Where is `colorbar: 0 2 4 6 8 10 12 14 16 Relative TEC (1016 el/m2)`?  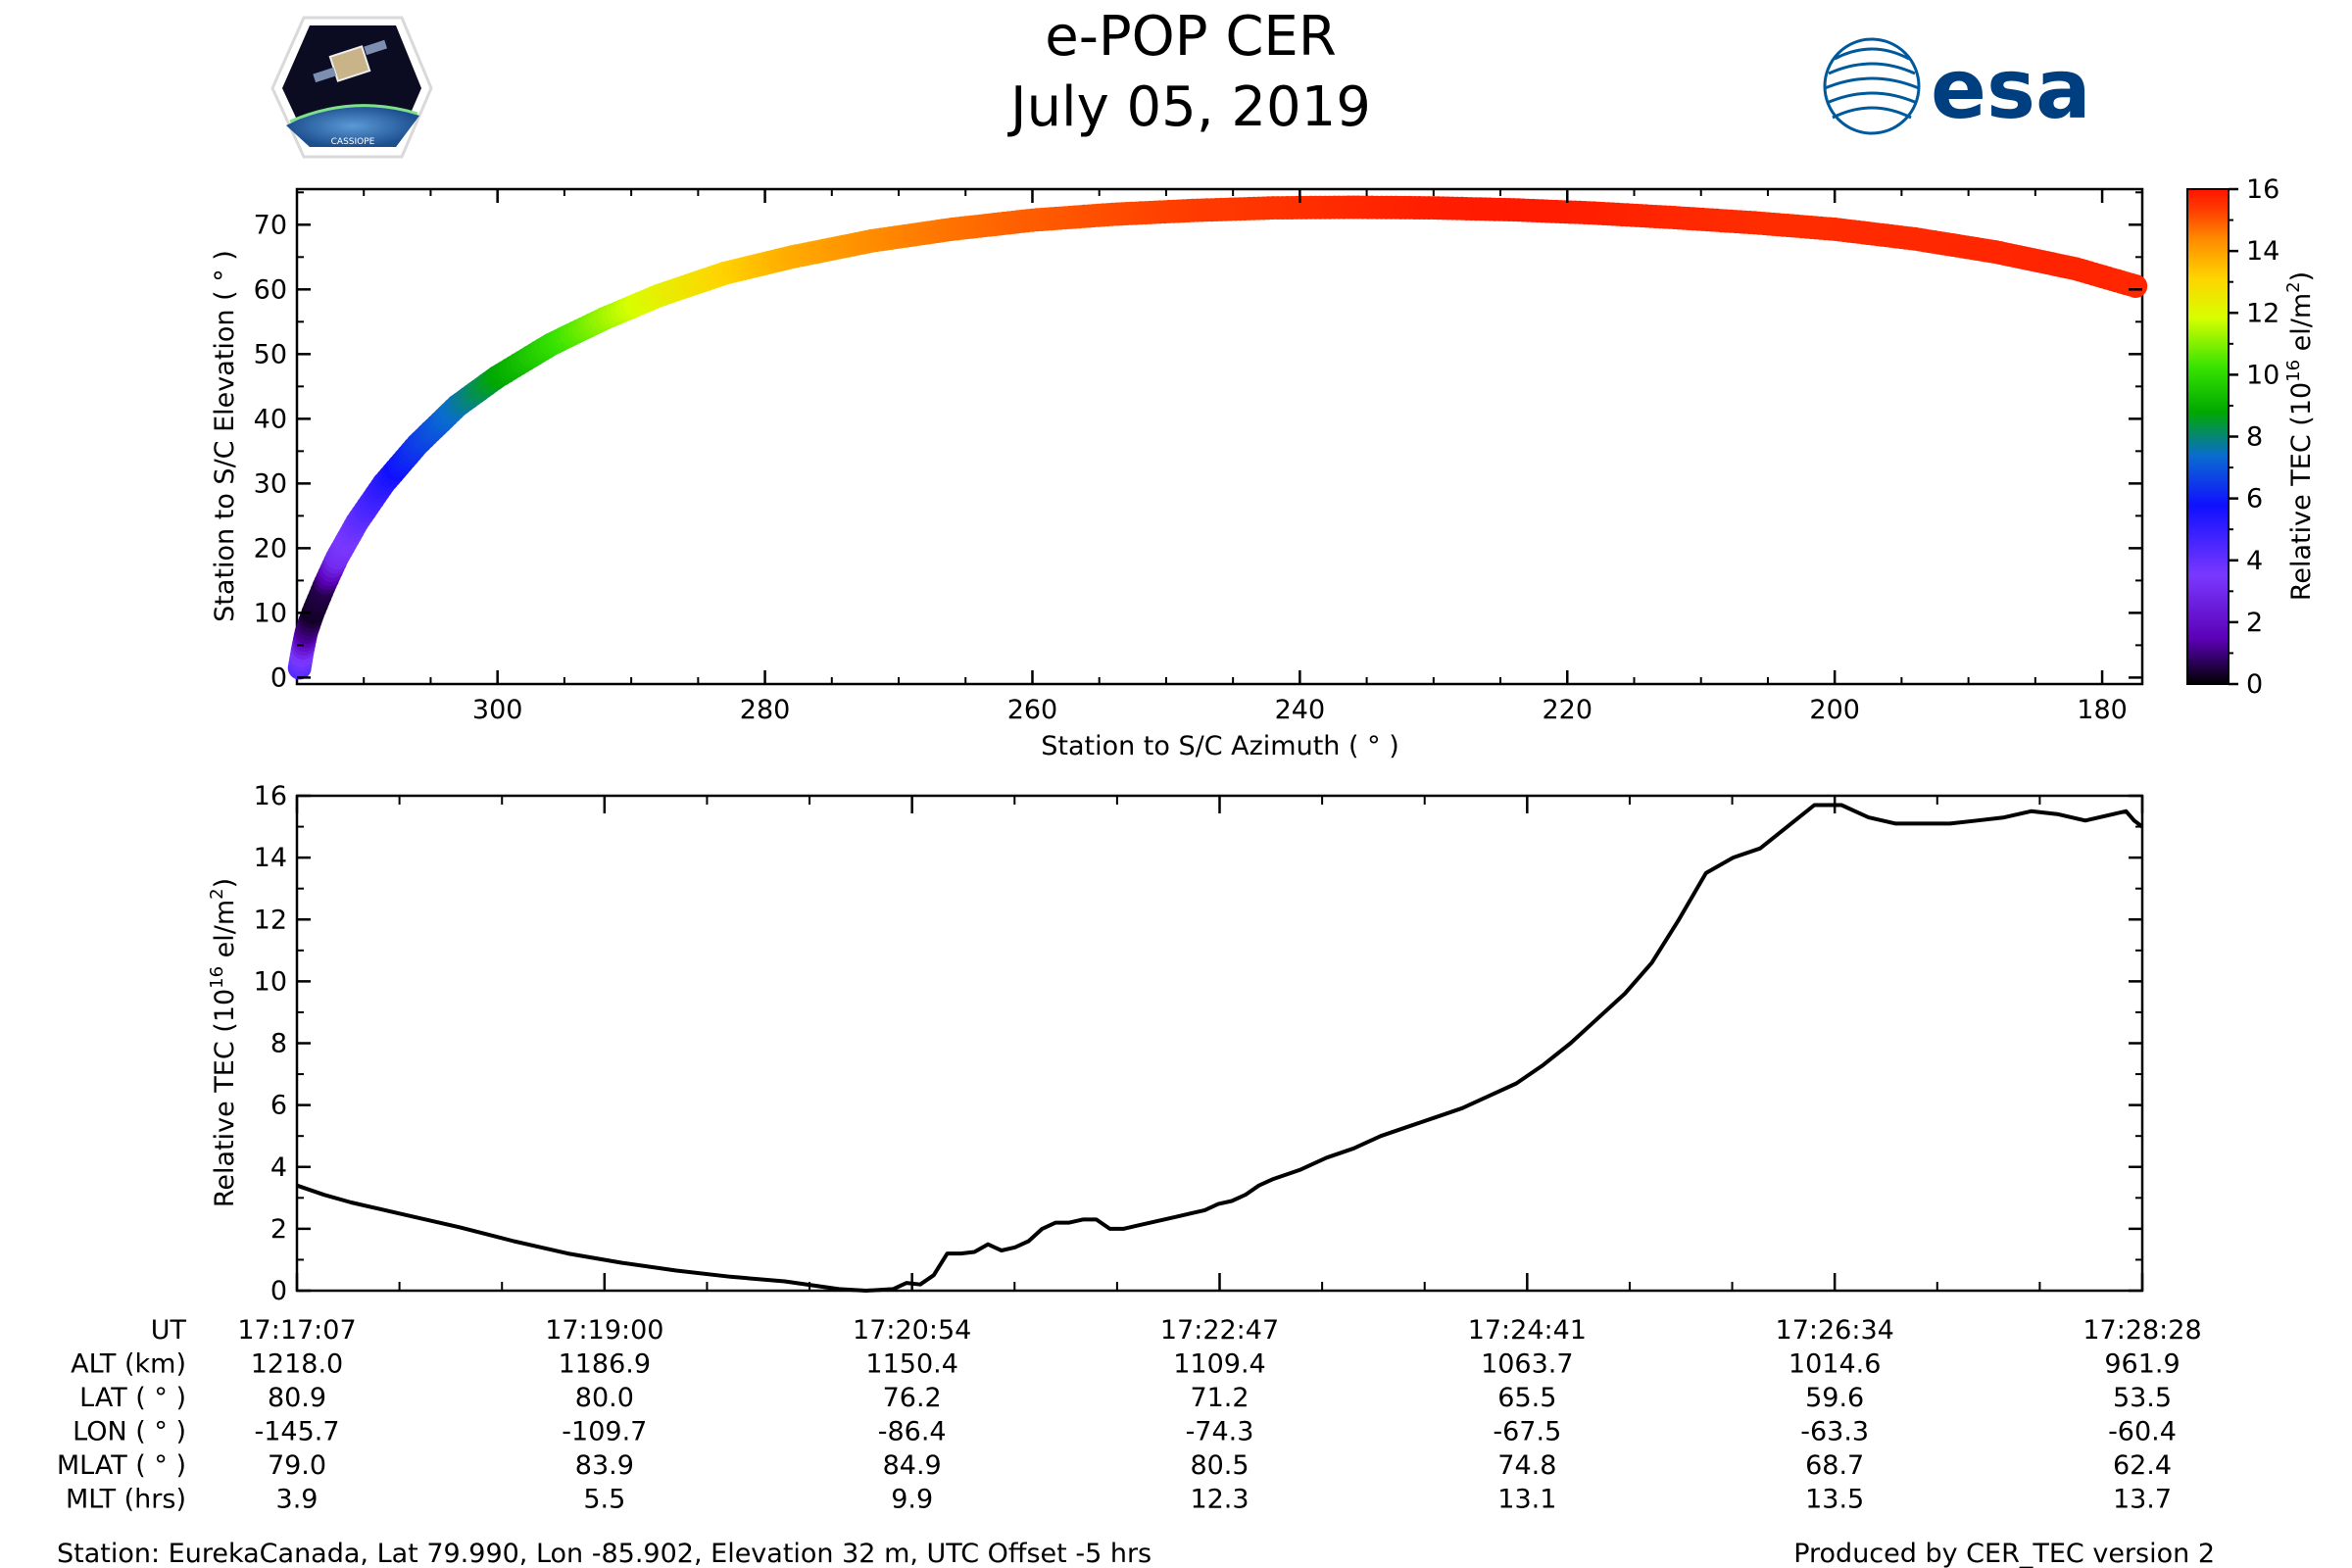 colorbar: 0 2 4 6 8 10 12 14 16 Relative TEC (1016 el/m2) is located at coordinates (2251, 437).